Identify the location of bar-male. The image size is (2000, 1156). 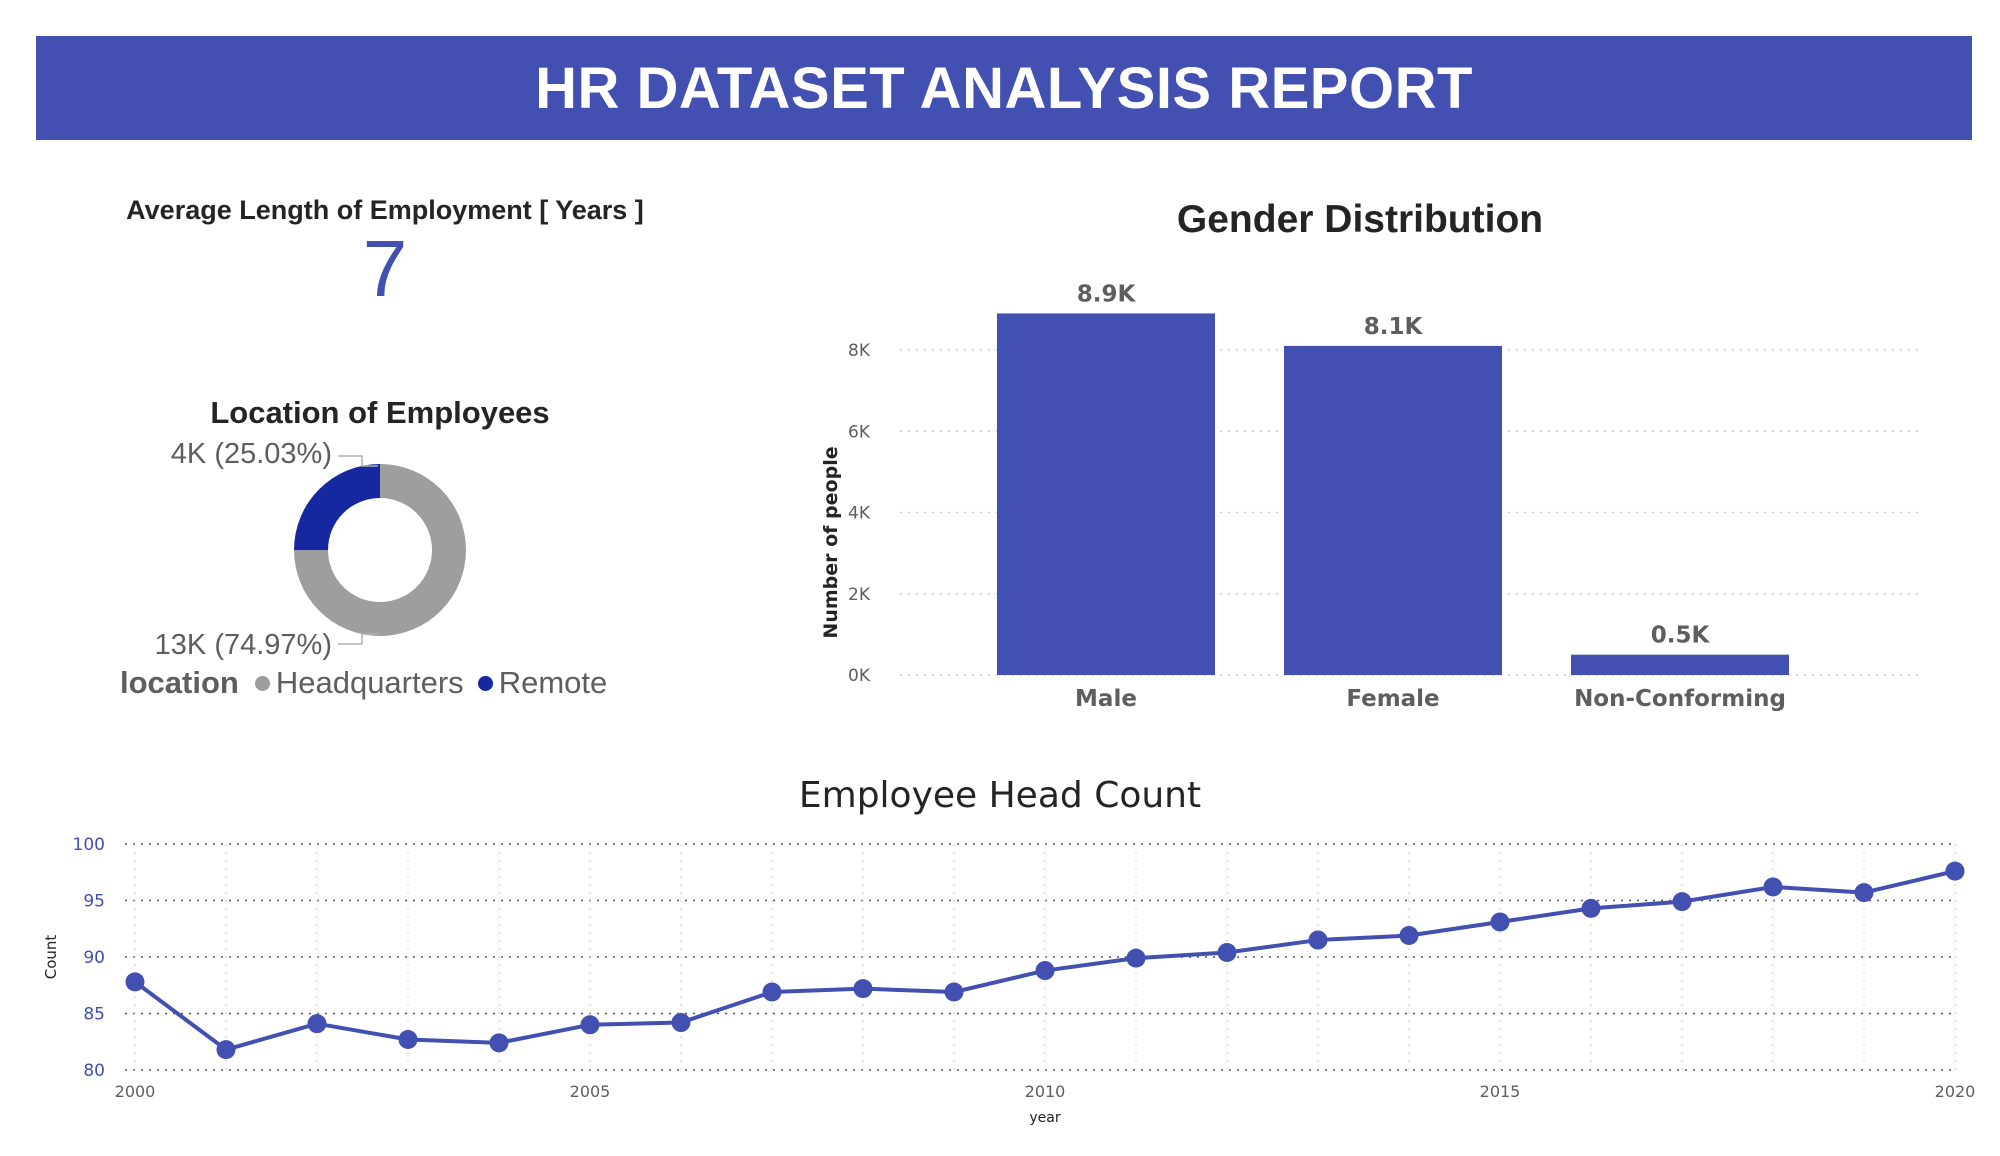
(1106, 494).